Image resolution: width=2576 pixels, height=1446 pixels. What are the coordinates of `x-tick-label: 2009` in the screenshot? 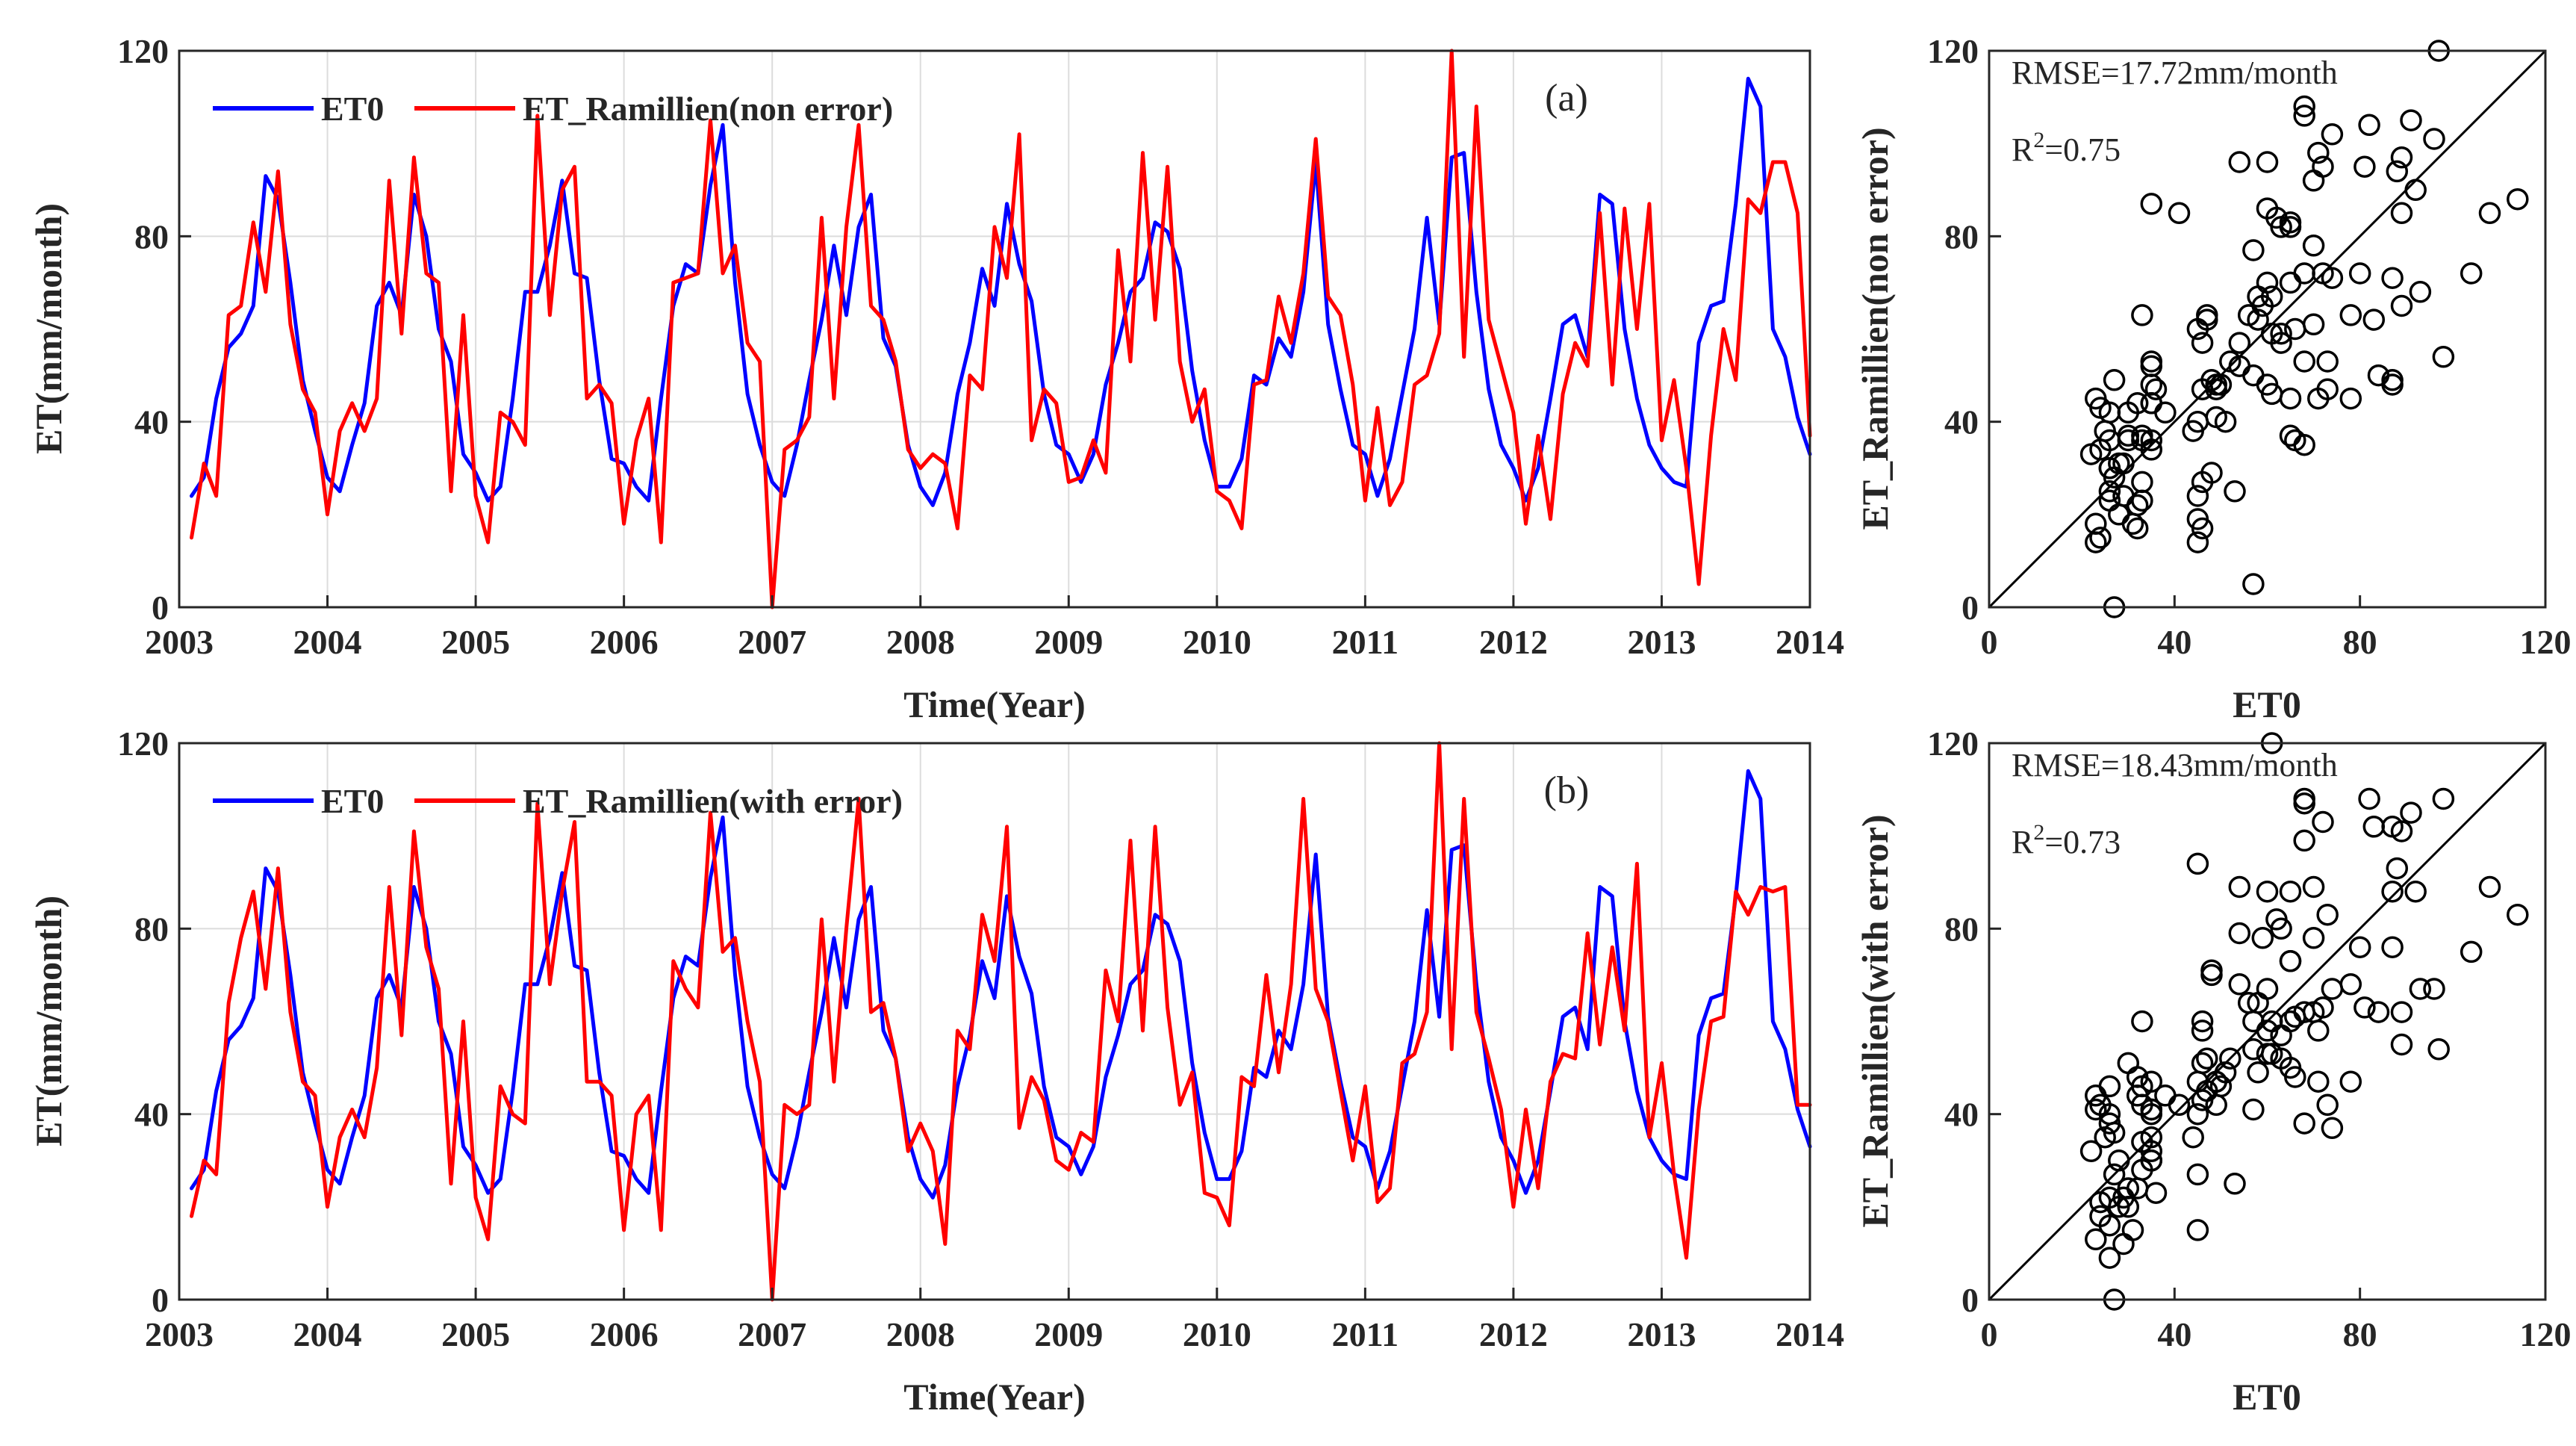 It's located at (1068, 642).